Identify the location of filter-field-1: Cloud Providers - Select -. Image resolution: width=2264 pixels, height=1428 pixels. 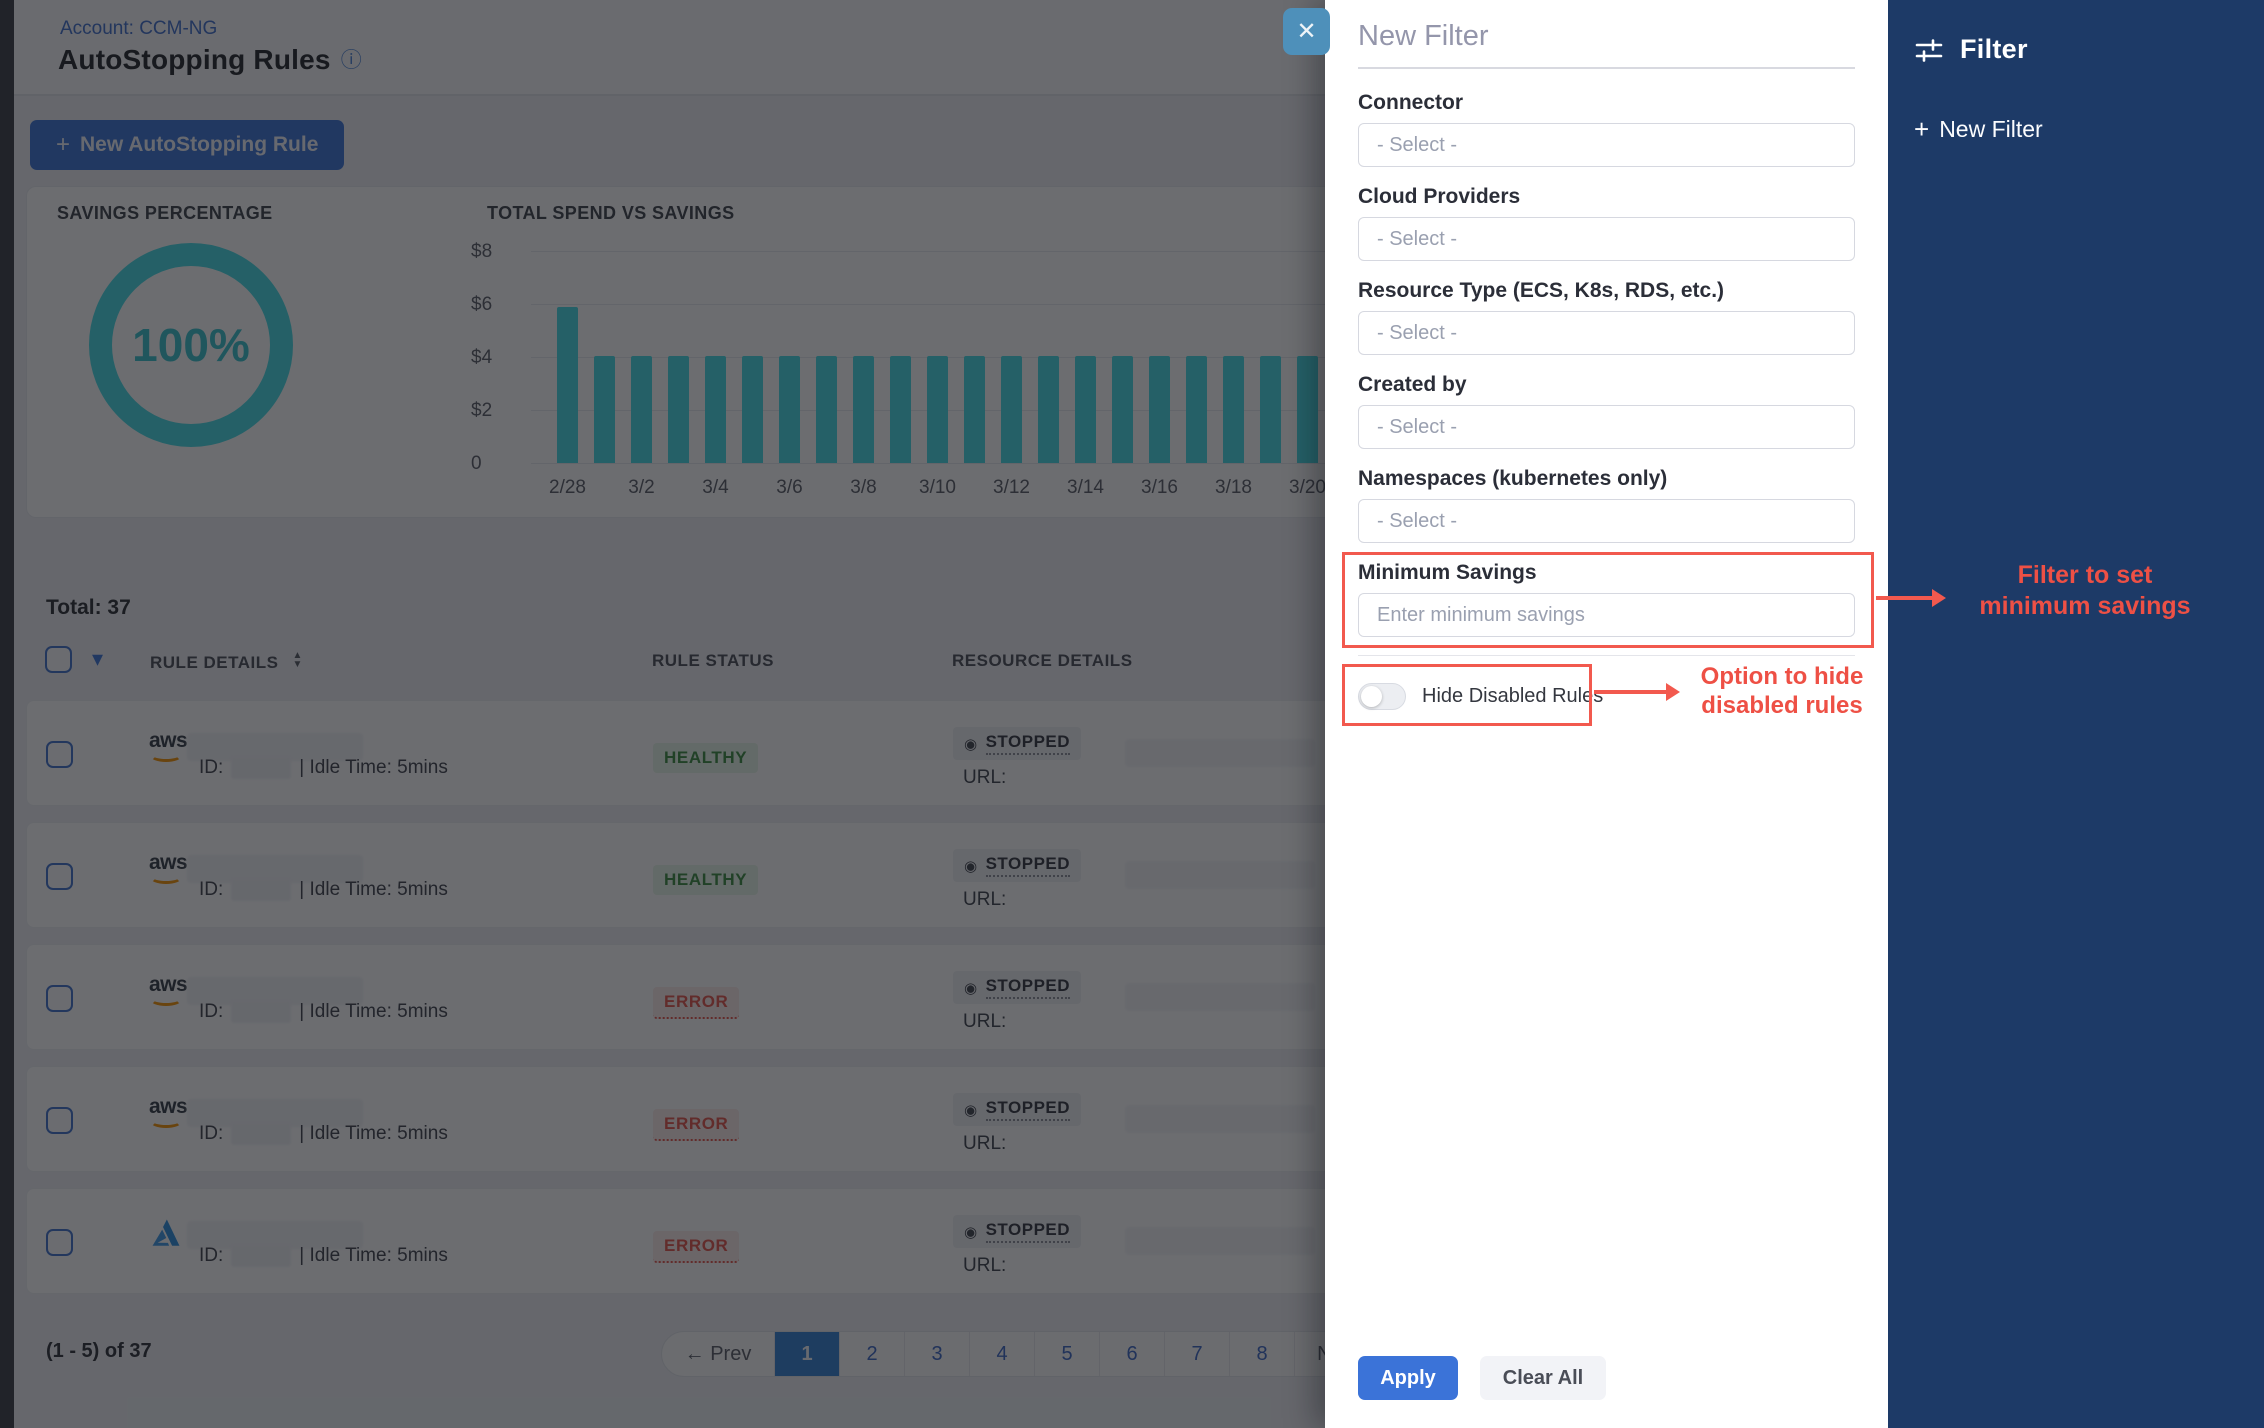
(1606, 223).